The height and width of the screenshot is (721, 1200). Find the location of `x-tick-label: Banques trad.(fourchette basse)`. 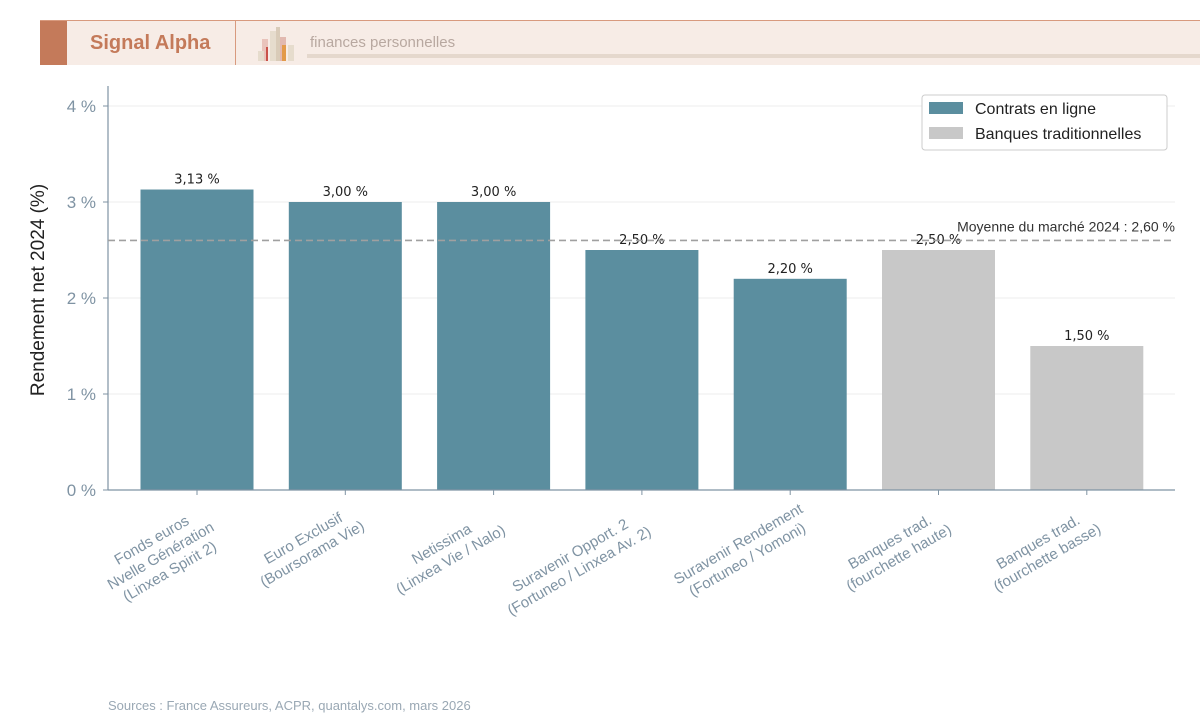

x-tick-label: Banques trad.(fourchette basse) is located at coordinates (1047, 554).